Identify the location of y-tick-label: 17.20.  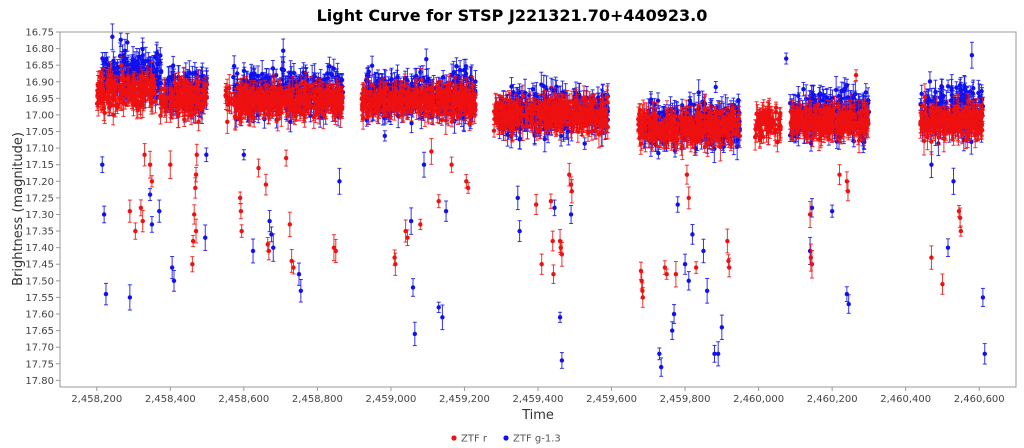
(39, 182).